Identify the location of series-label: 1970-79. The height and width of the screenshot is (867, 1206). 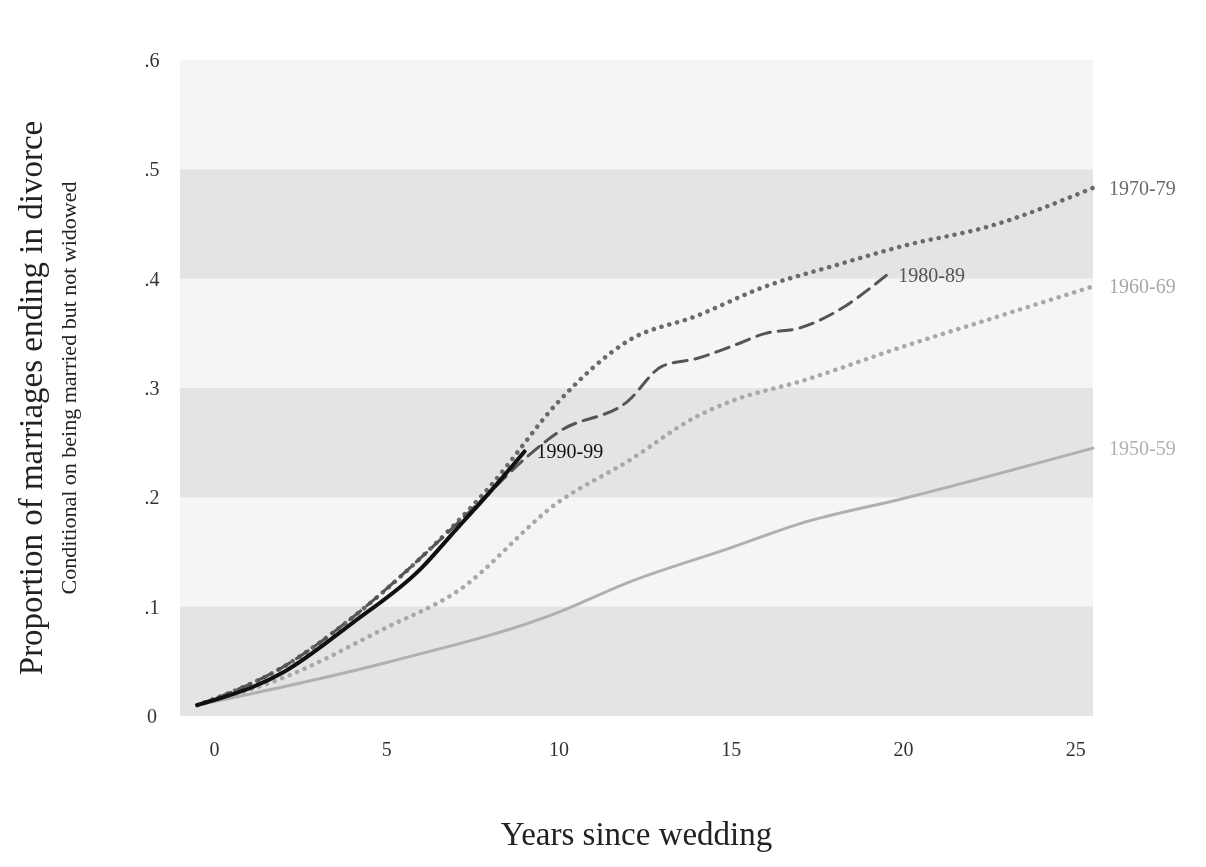
(1142, 187).